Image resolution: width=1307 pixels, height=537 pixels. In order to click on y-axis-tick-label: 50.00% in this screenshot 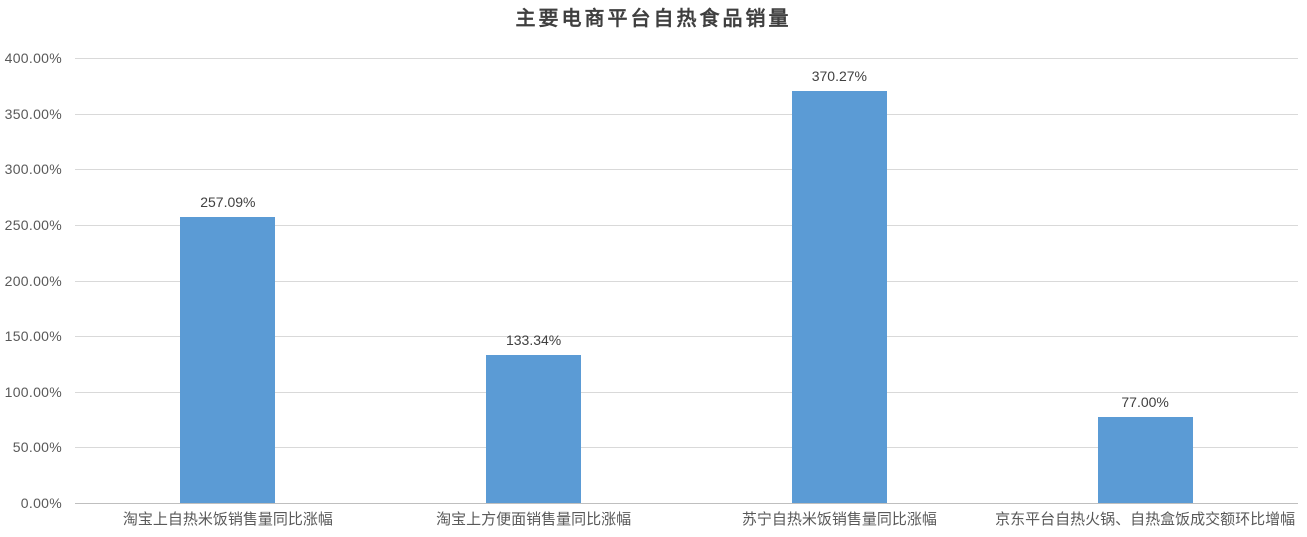, I will do `click(37, 447)`.